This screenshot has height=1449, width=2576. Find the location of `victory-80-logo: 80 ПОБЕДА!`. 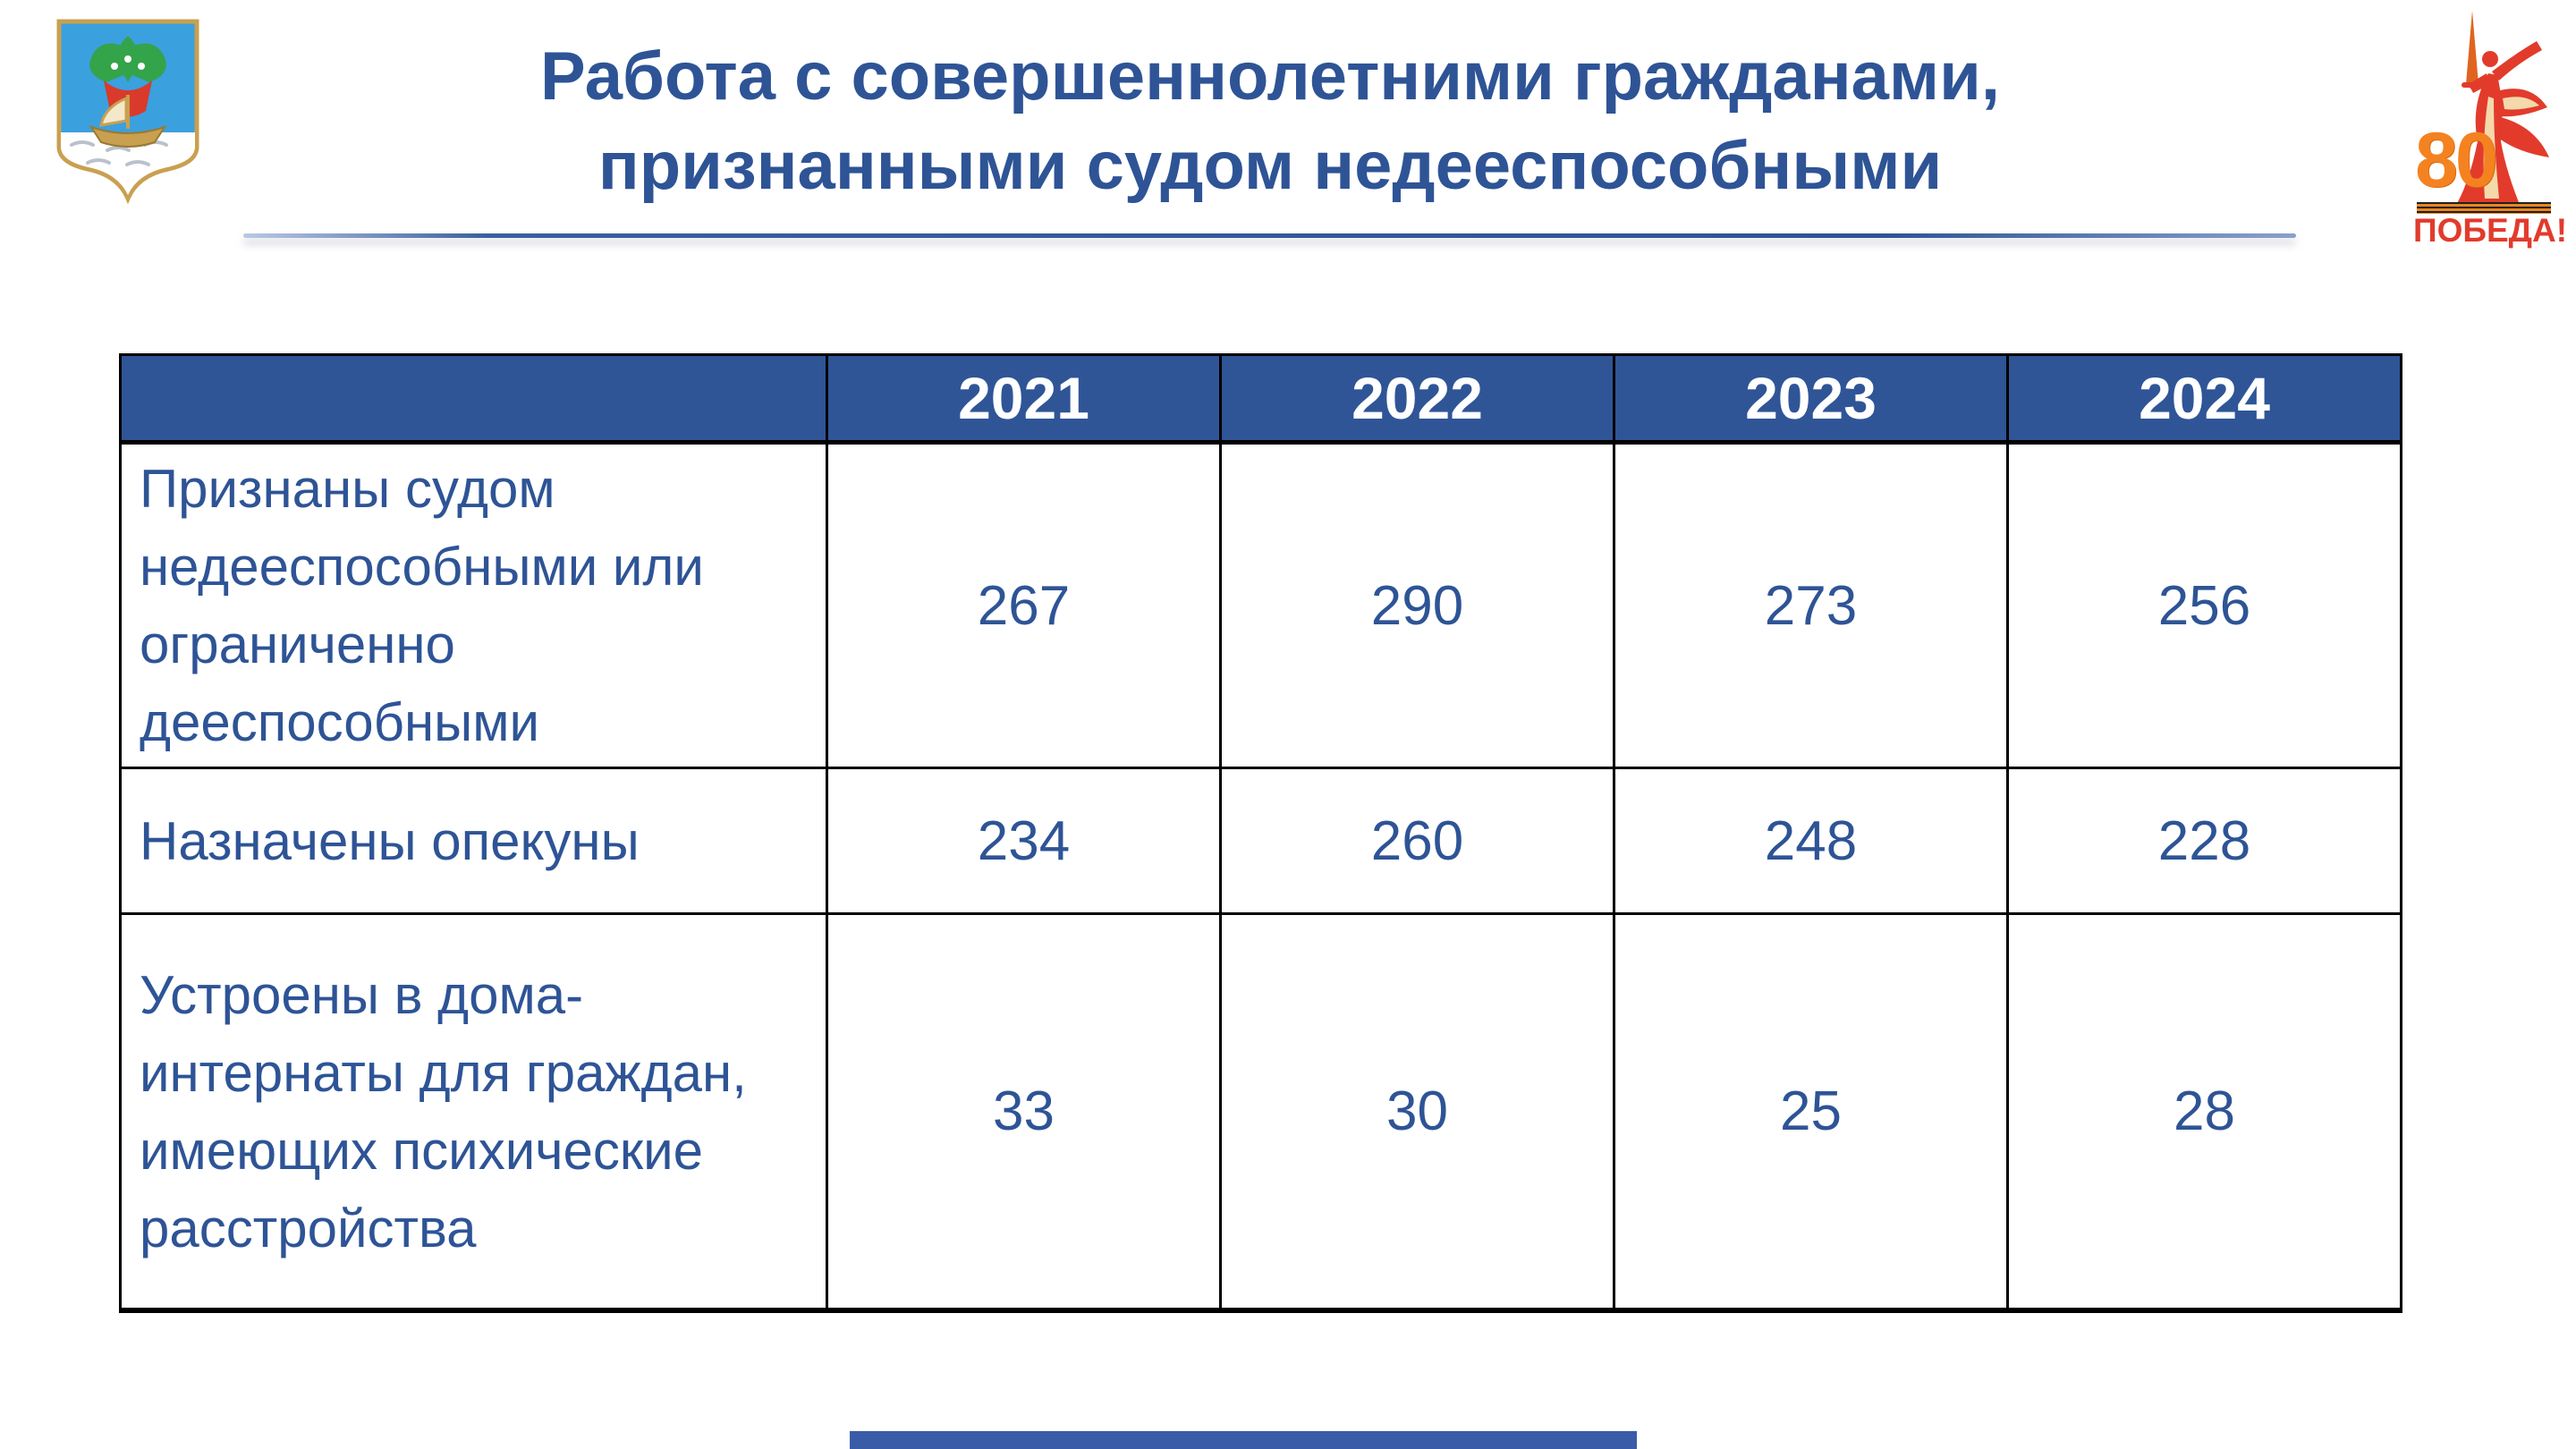

victory-80-logo: 80 ПОБЕДА! is located at coordinates (2490, 128).